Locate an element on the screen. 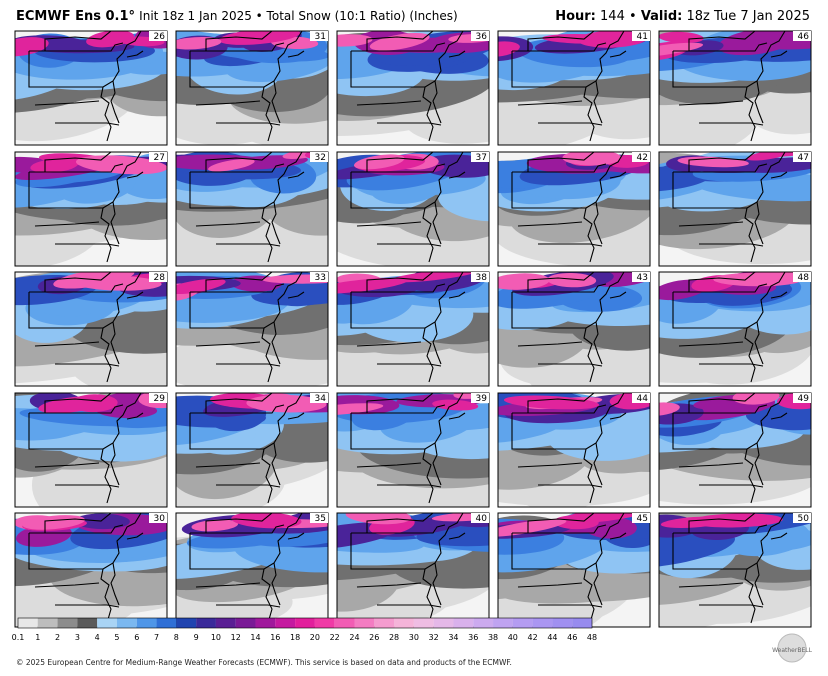  member-number: 49 is located at coordinates (804, 399).